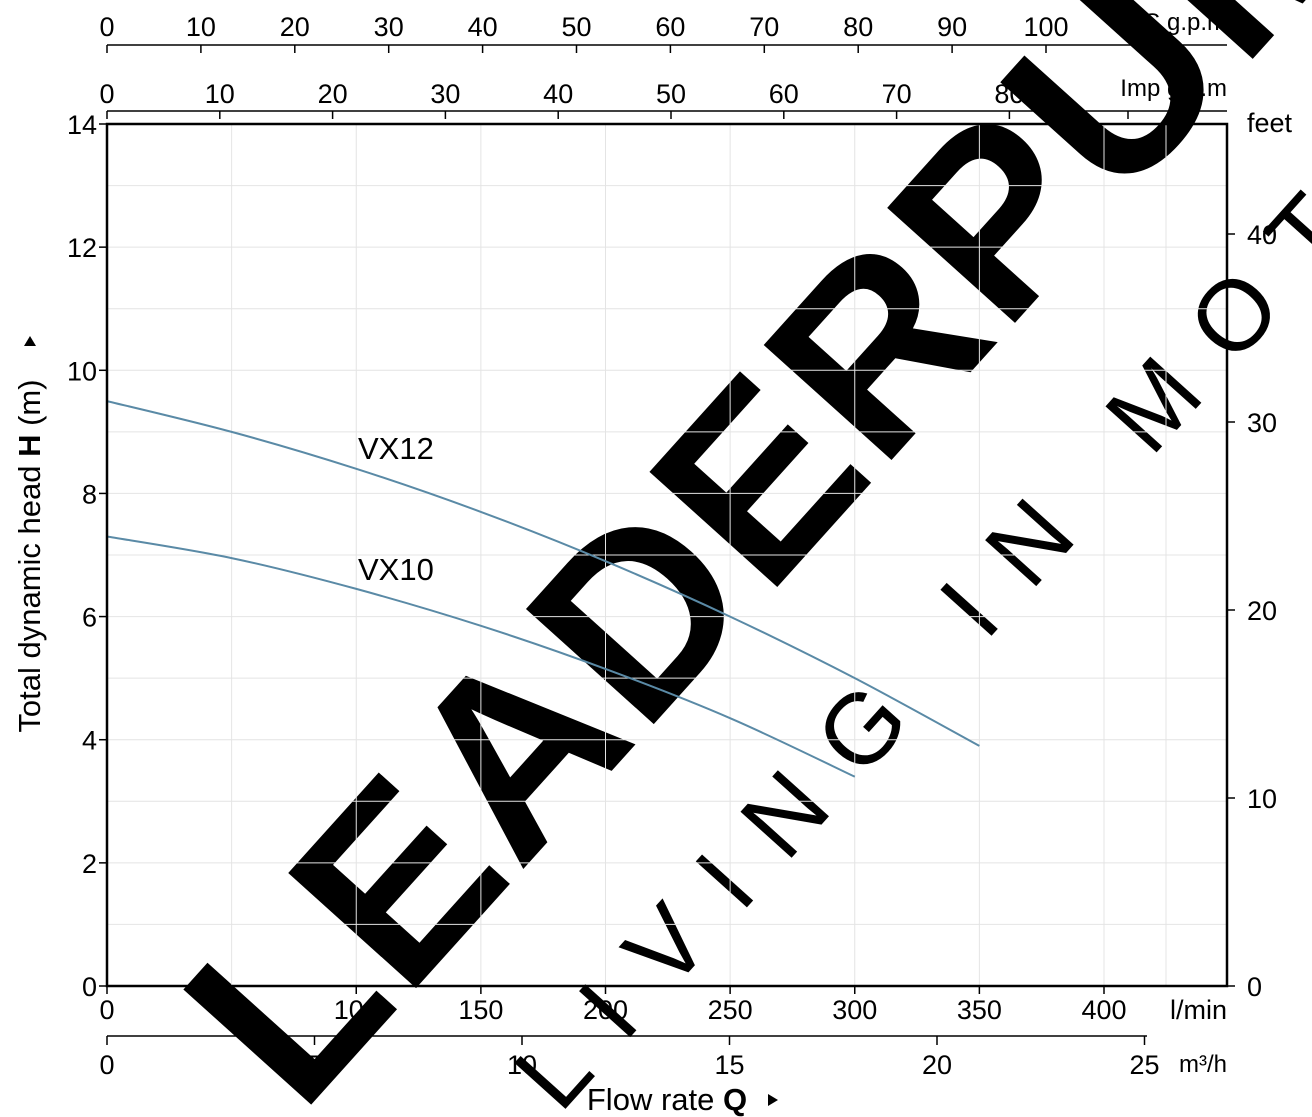 Image resolution: width=1312 pixels, height=1117 pixels. What do you see at coordinates (82, 125) in the screenshot?
I see `y-tick-label: 14` at bounding box center [82, 125].